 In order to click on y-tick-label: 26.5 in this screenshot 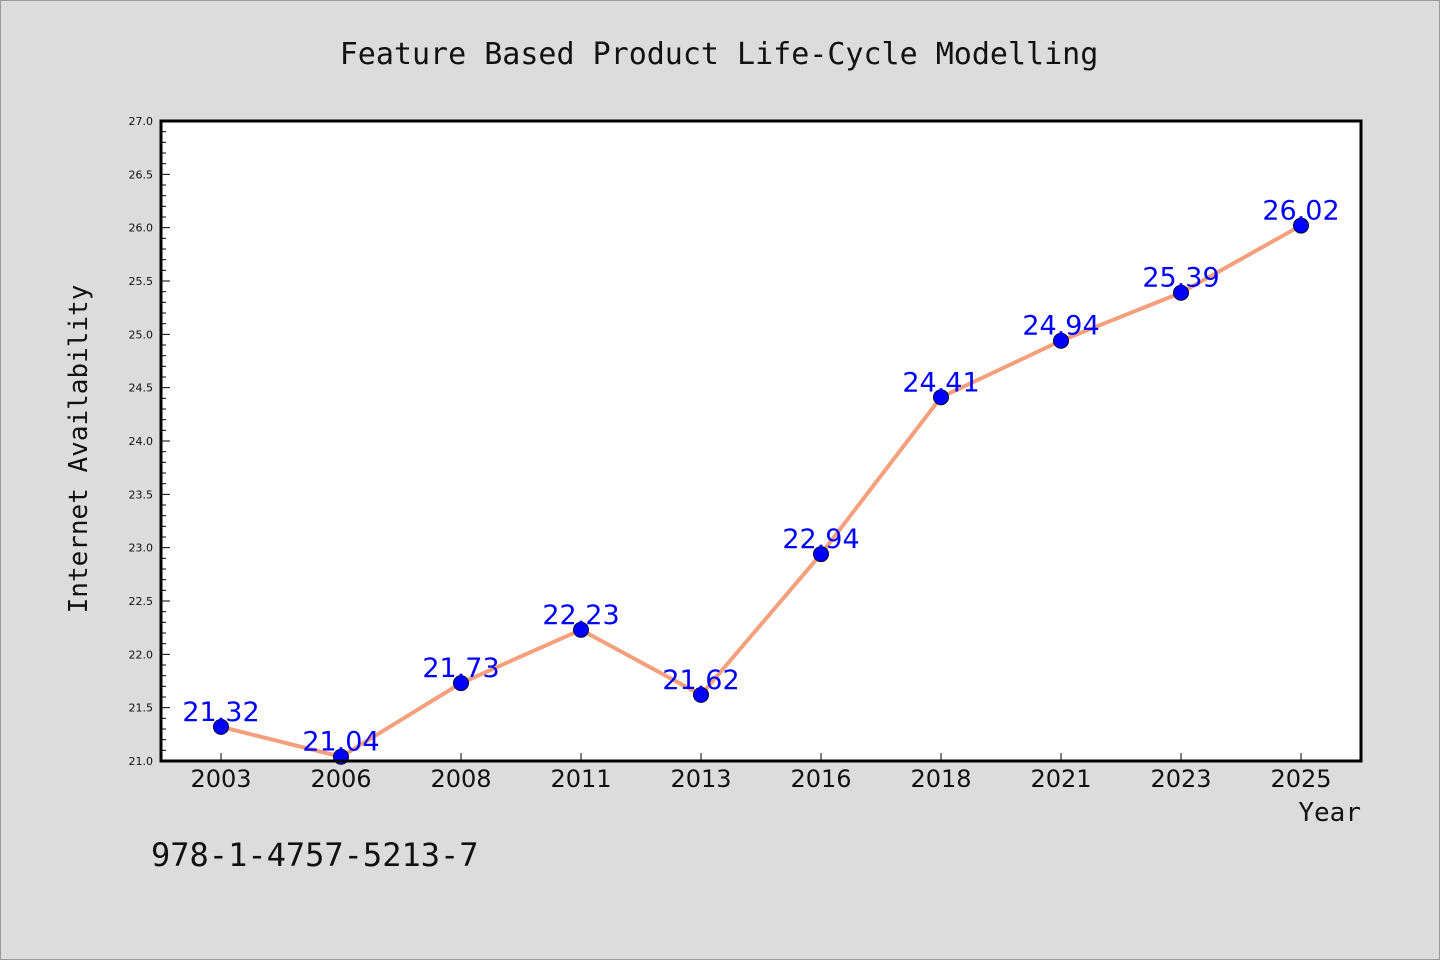, I will do `click(141, 174)`.